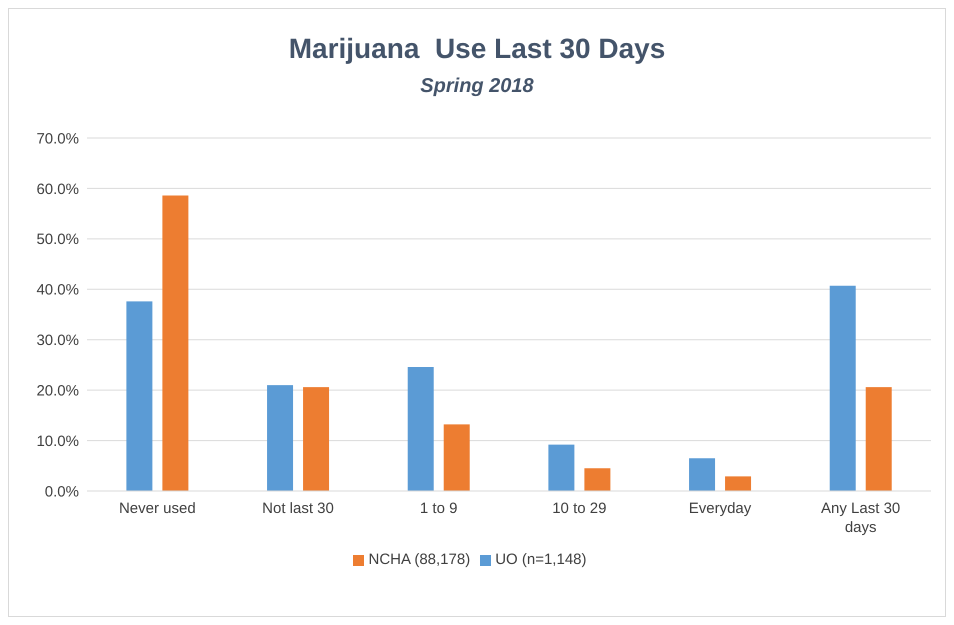 The width and height of the screenshot is (954, 625). What do you see at coordinates (57, 290) in the screenshot?
I see `y-tick-label: 40.0%` at bounding box center [57, 290].